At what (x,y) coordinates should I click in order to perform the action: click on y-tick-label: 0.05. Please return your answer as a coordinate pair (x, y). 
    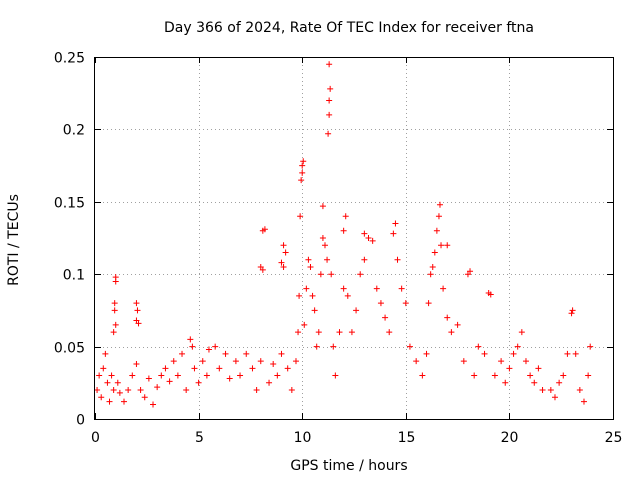
    Looking at the image, I should click on (69, 349).